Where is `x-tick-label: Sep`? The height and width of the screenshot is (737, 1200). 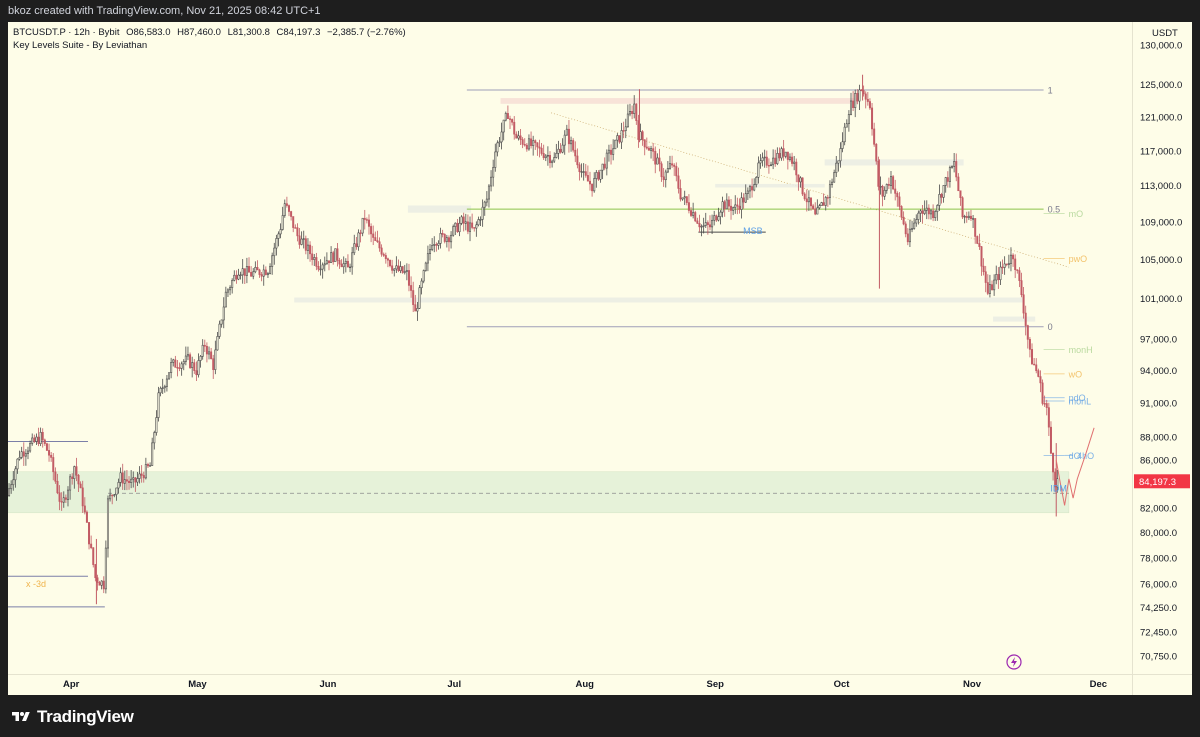
x-tick-label: Sep is located at coordinates (716, 684).